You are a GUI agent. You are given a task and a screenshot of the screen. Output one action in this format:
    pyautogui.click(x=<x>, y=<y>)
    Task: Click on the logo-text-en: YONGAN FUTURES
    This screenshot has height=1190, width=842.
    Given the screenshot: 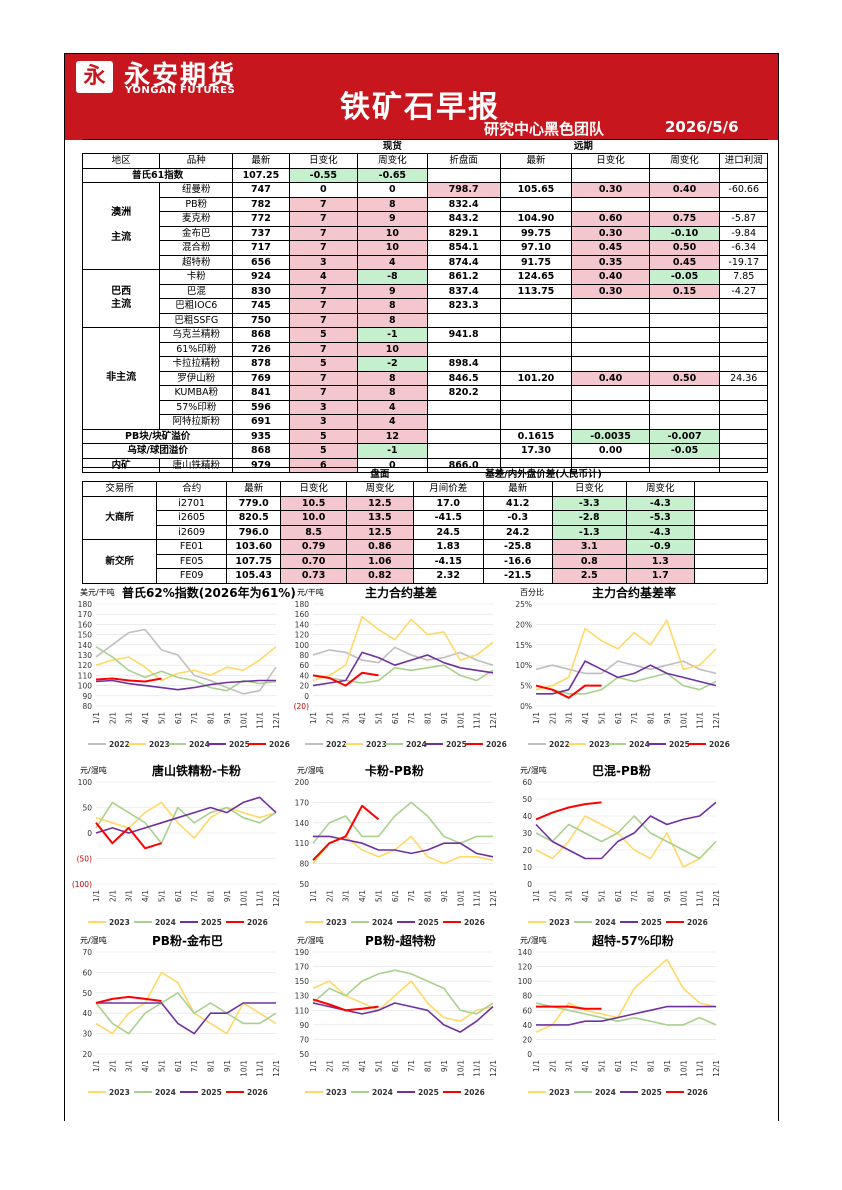 What is the action you would take?
    pyautogui.click(x=180, y=90)
    